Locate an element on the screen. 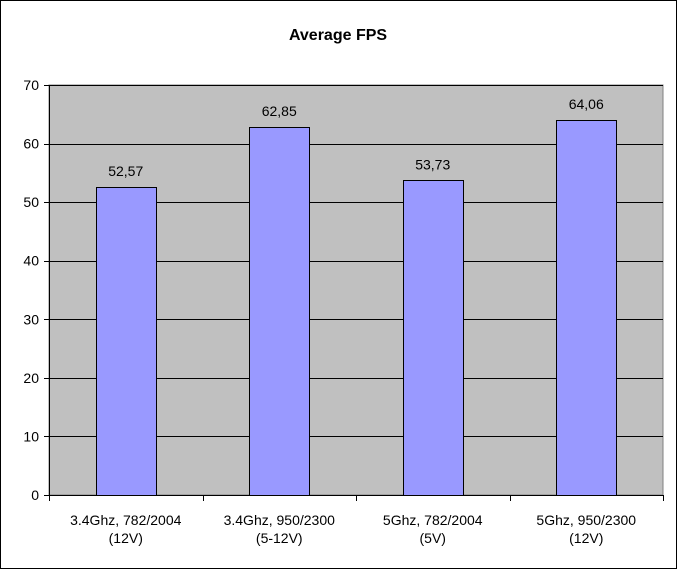 This screenshot has width=677, height=569. x-tick-label: 5Ghz, 782/2004 (5V) is located at coordinates (433, 529).